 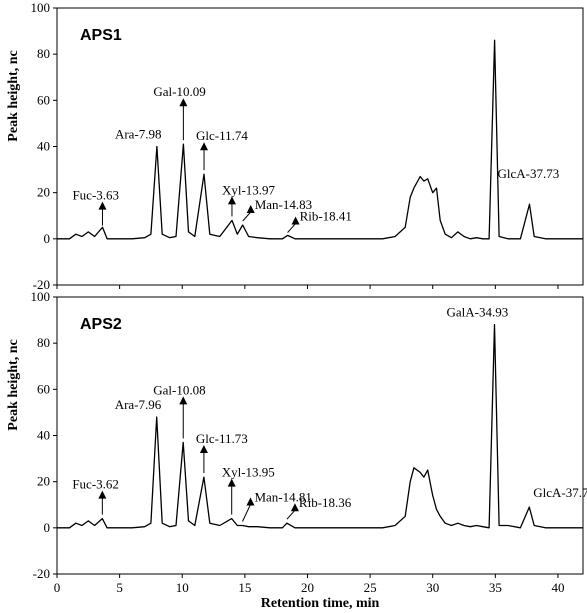 What do you see at coordinates (95, 484) in the screenshot?
I see `peak-label: Fuc-3.62` at bounding box center [95, 484].